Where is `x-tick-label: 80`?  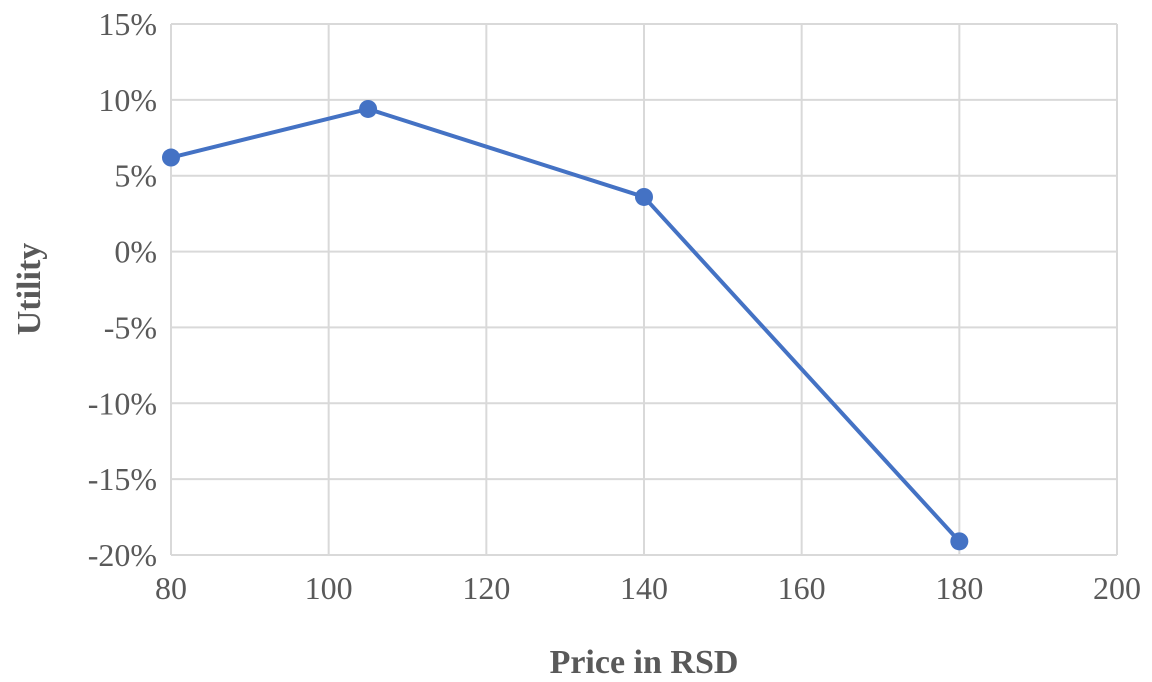 x-tick-label: 80 is located at coordinates (171, 588).